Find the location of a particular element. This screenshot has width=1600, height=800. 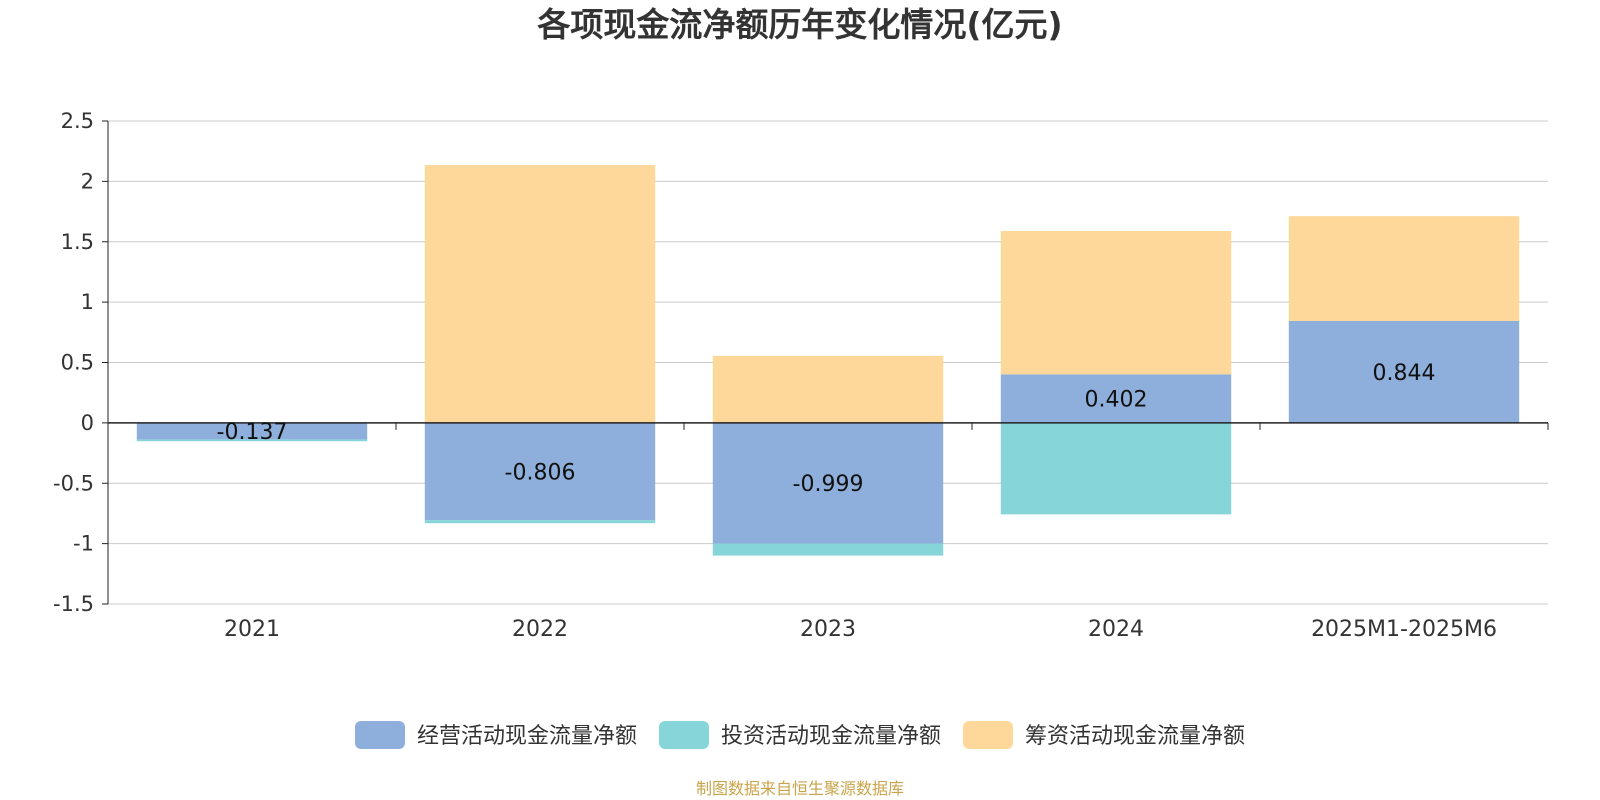

legend-item: 筹资活动现金流量净额 is located at coordinates (1104, 735).